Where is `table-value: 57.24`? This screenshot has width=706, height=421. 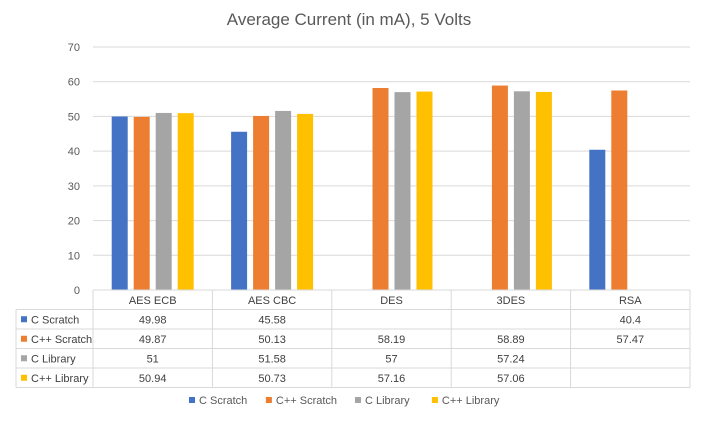
table-value: 57.24 is located at coordinates (511, 359).